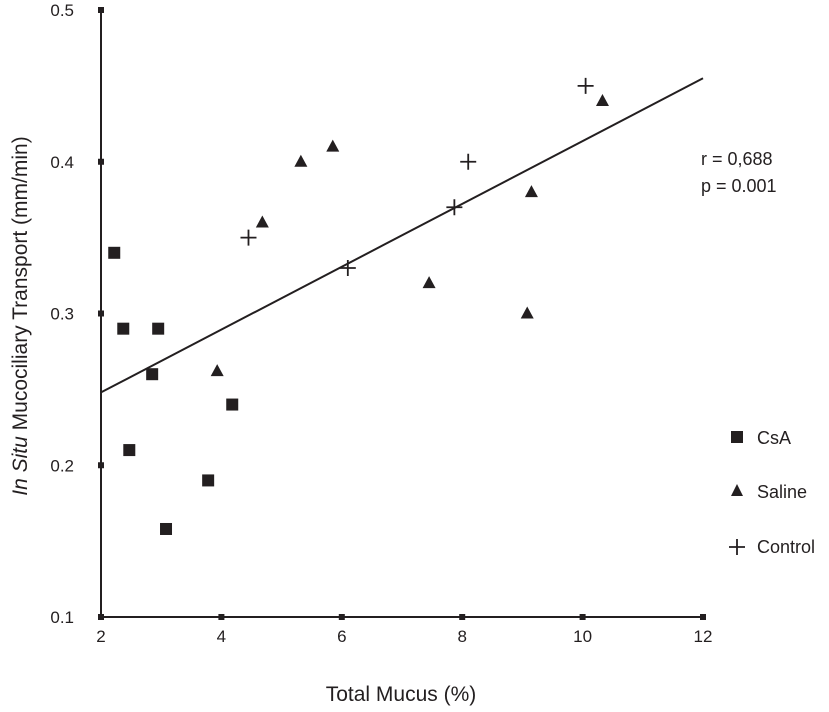  I want to click on legend-triangle-marker, so click(737, 490).